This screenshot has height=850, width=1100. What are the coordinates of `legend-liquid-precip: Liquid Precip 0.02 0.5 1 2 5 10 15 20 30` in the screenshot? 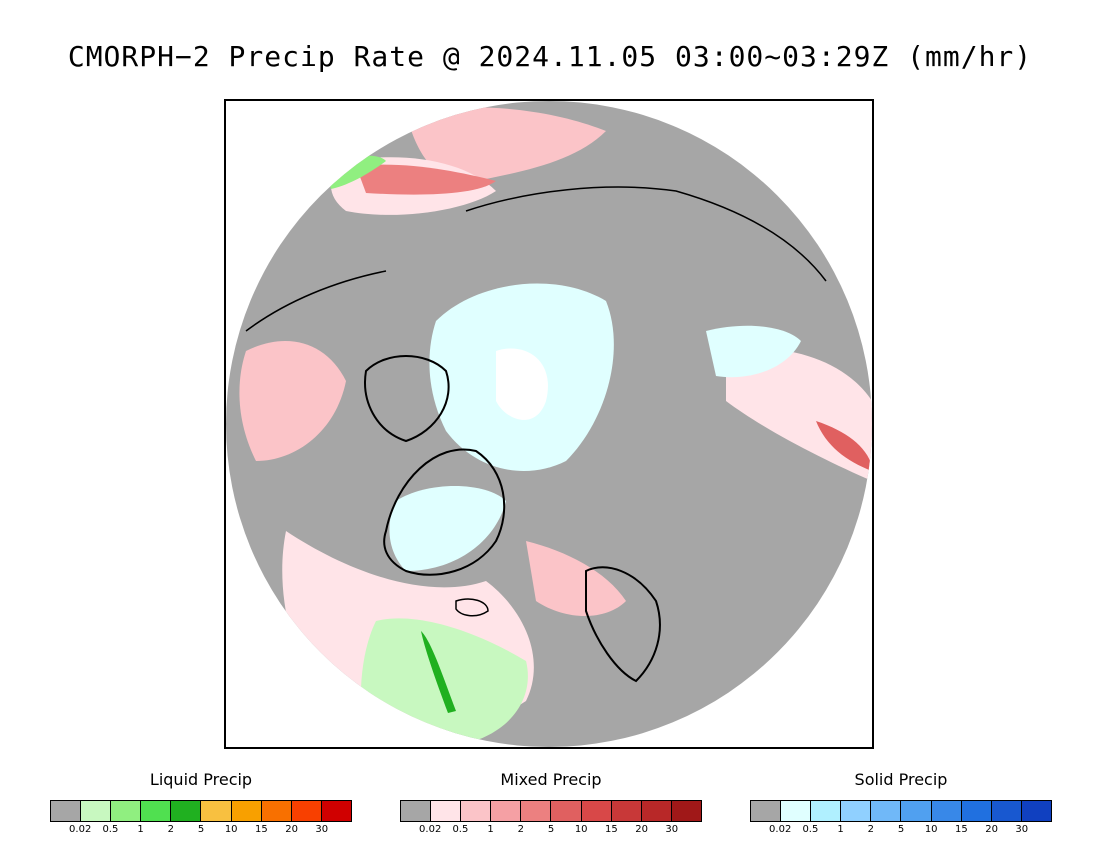 It's located at (201, 804).